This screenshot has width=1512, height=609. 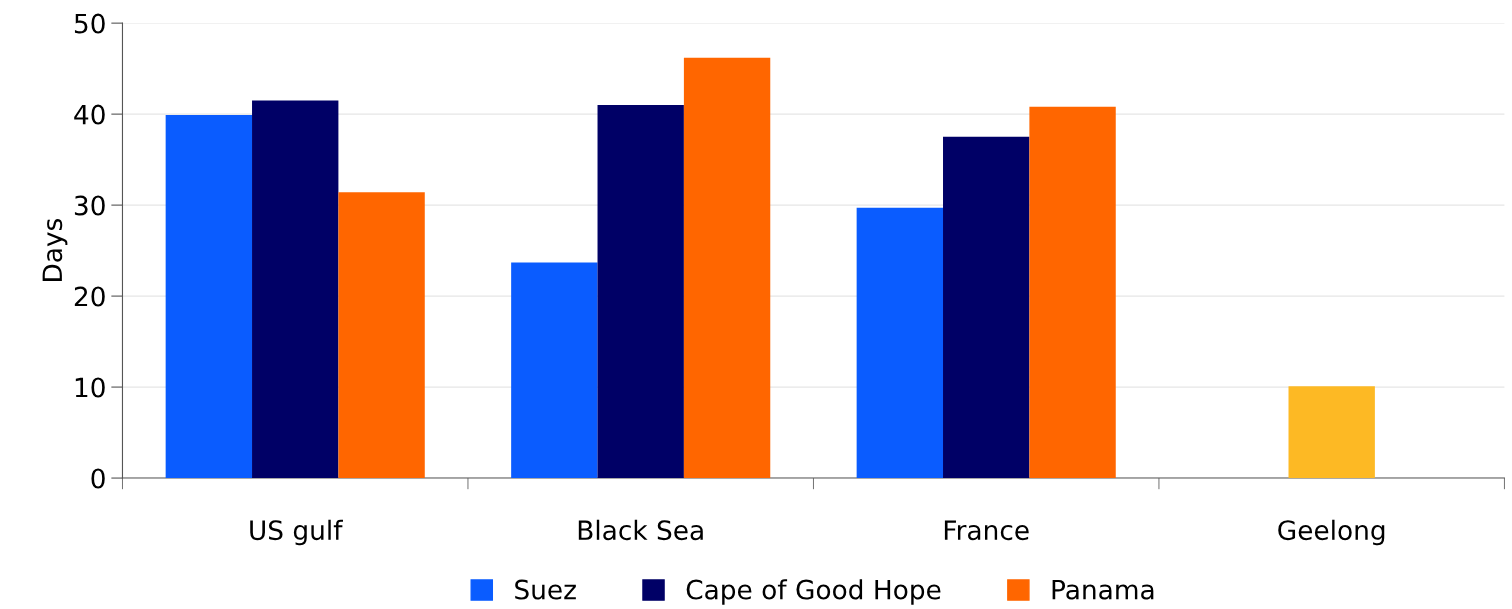 What do you see at coordinates (89, 23) in the screenshot?
I see `y-tick-label: 50` at bounding box center [89, 23].